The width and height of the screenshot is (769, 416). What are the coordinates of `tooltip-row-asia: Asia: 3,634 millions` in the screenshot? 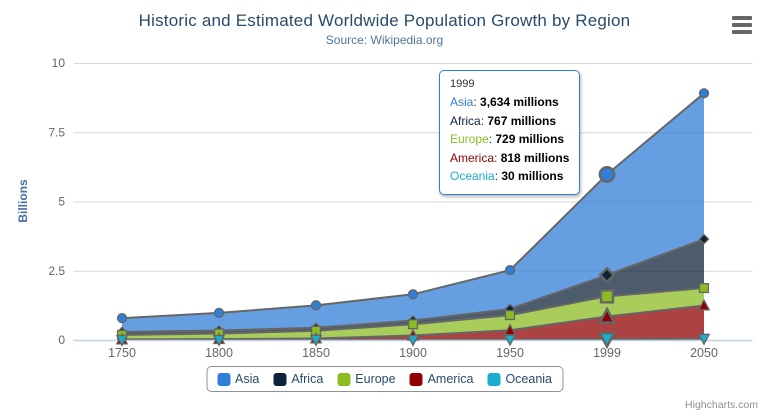 It's located at (504, 102).